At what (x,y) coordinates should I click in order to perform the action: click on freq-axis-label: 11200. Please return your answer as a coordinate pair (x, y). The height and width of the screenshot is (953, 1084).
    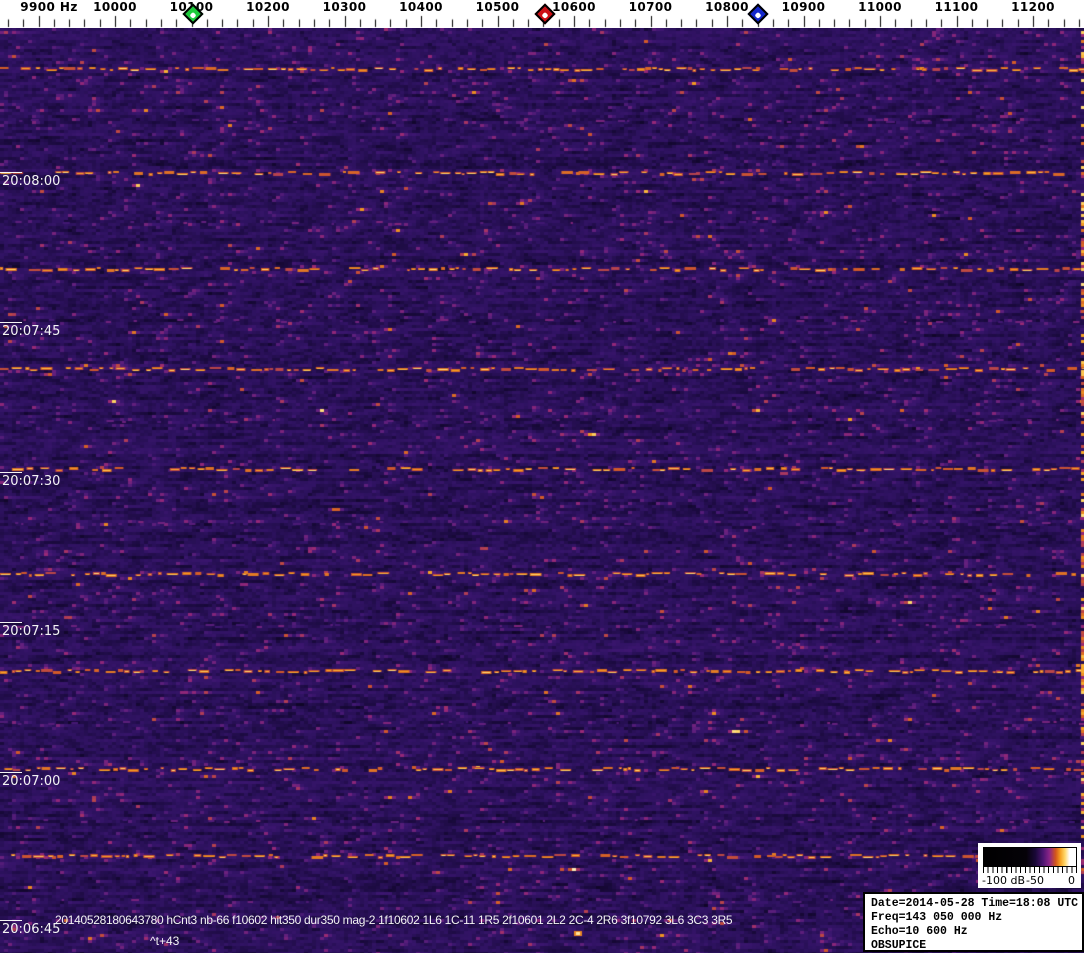
    Looking at the image, I should click on (1033, 7).